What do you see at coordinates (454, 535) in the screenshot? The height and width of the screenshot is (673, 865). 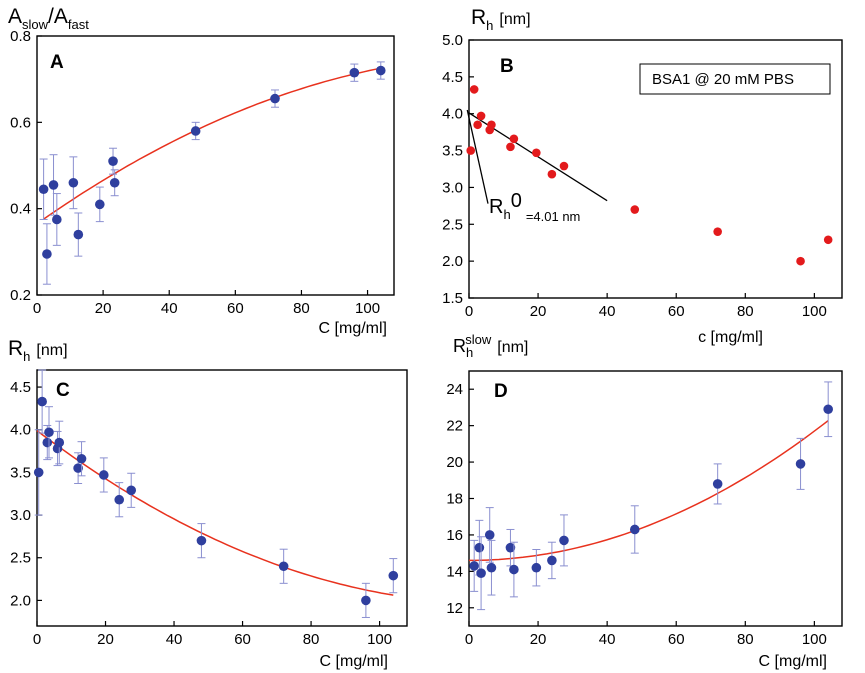 I see `panel-d-ytick-label: 16` at bounding box center [454, 535].